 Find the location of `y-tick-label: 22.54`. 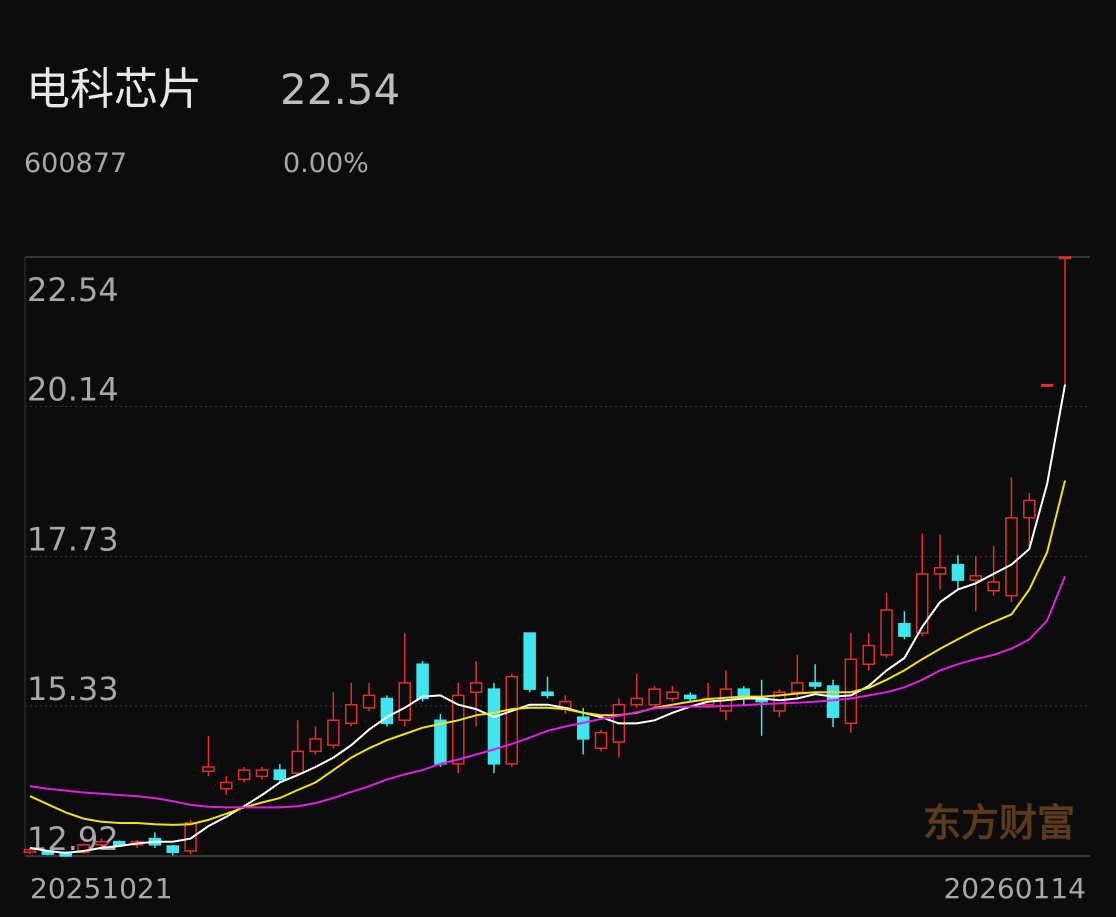

y-tick-label: 22.54 is located at coordinates (73, 290).